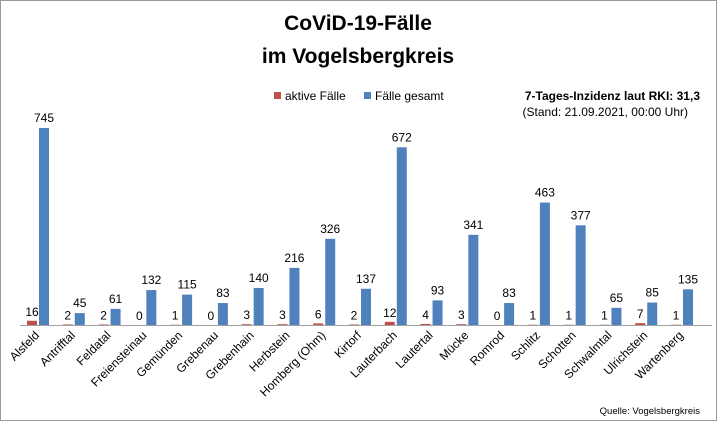  Describe the element at coordinates (277, 95) in the screenshot. I see `legend-swatch-aktive` at that location.